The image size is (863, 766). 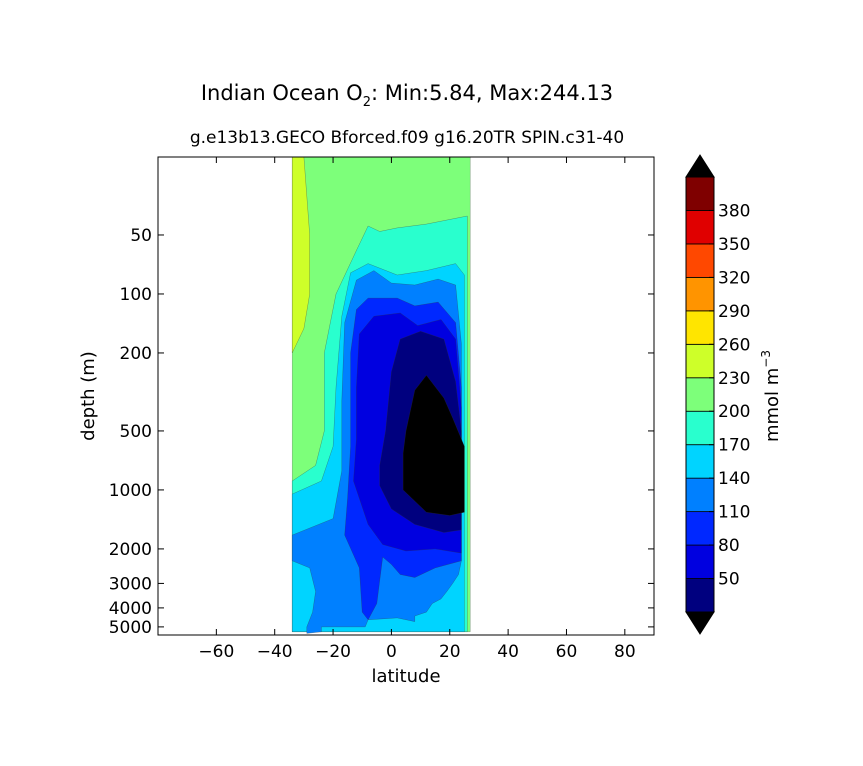 What do you see at coordinates (766, 359) in the screenshot?
I see `colorbar-label-exponent: −3` at bounding box center [766, 359].